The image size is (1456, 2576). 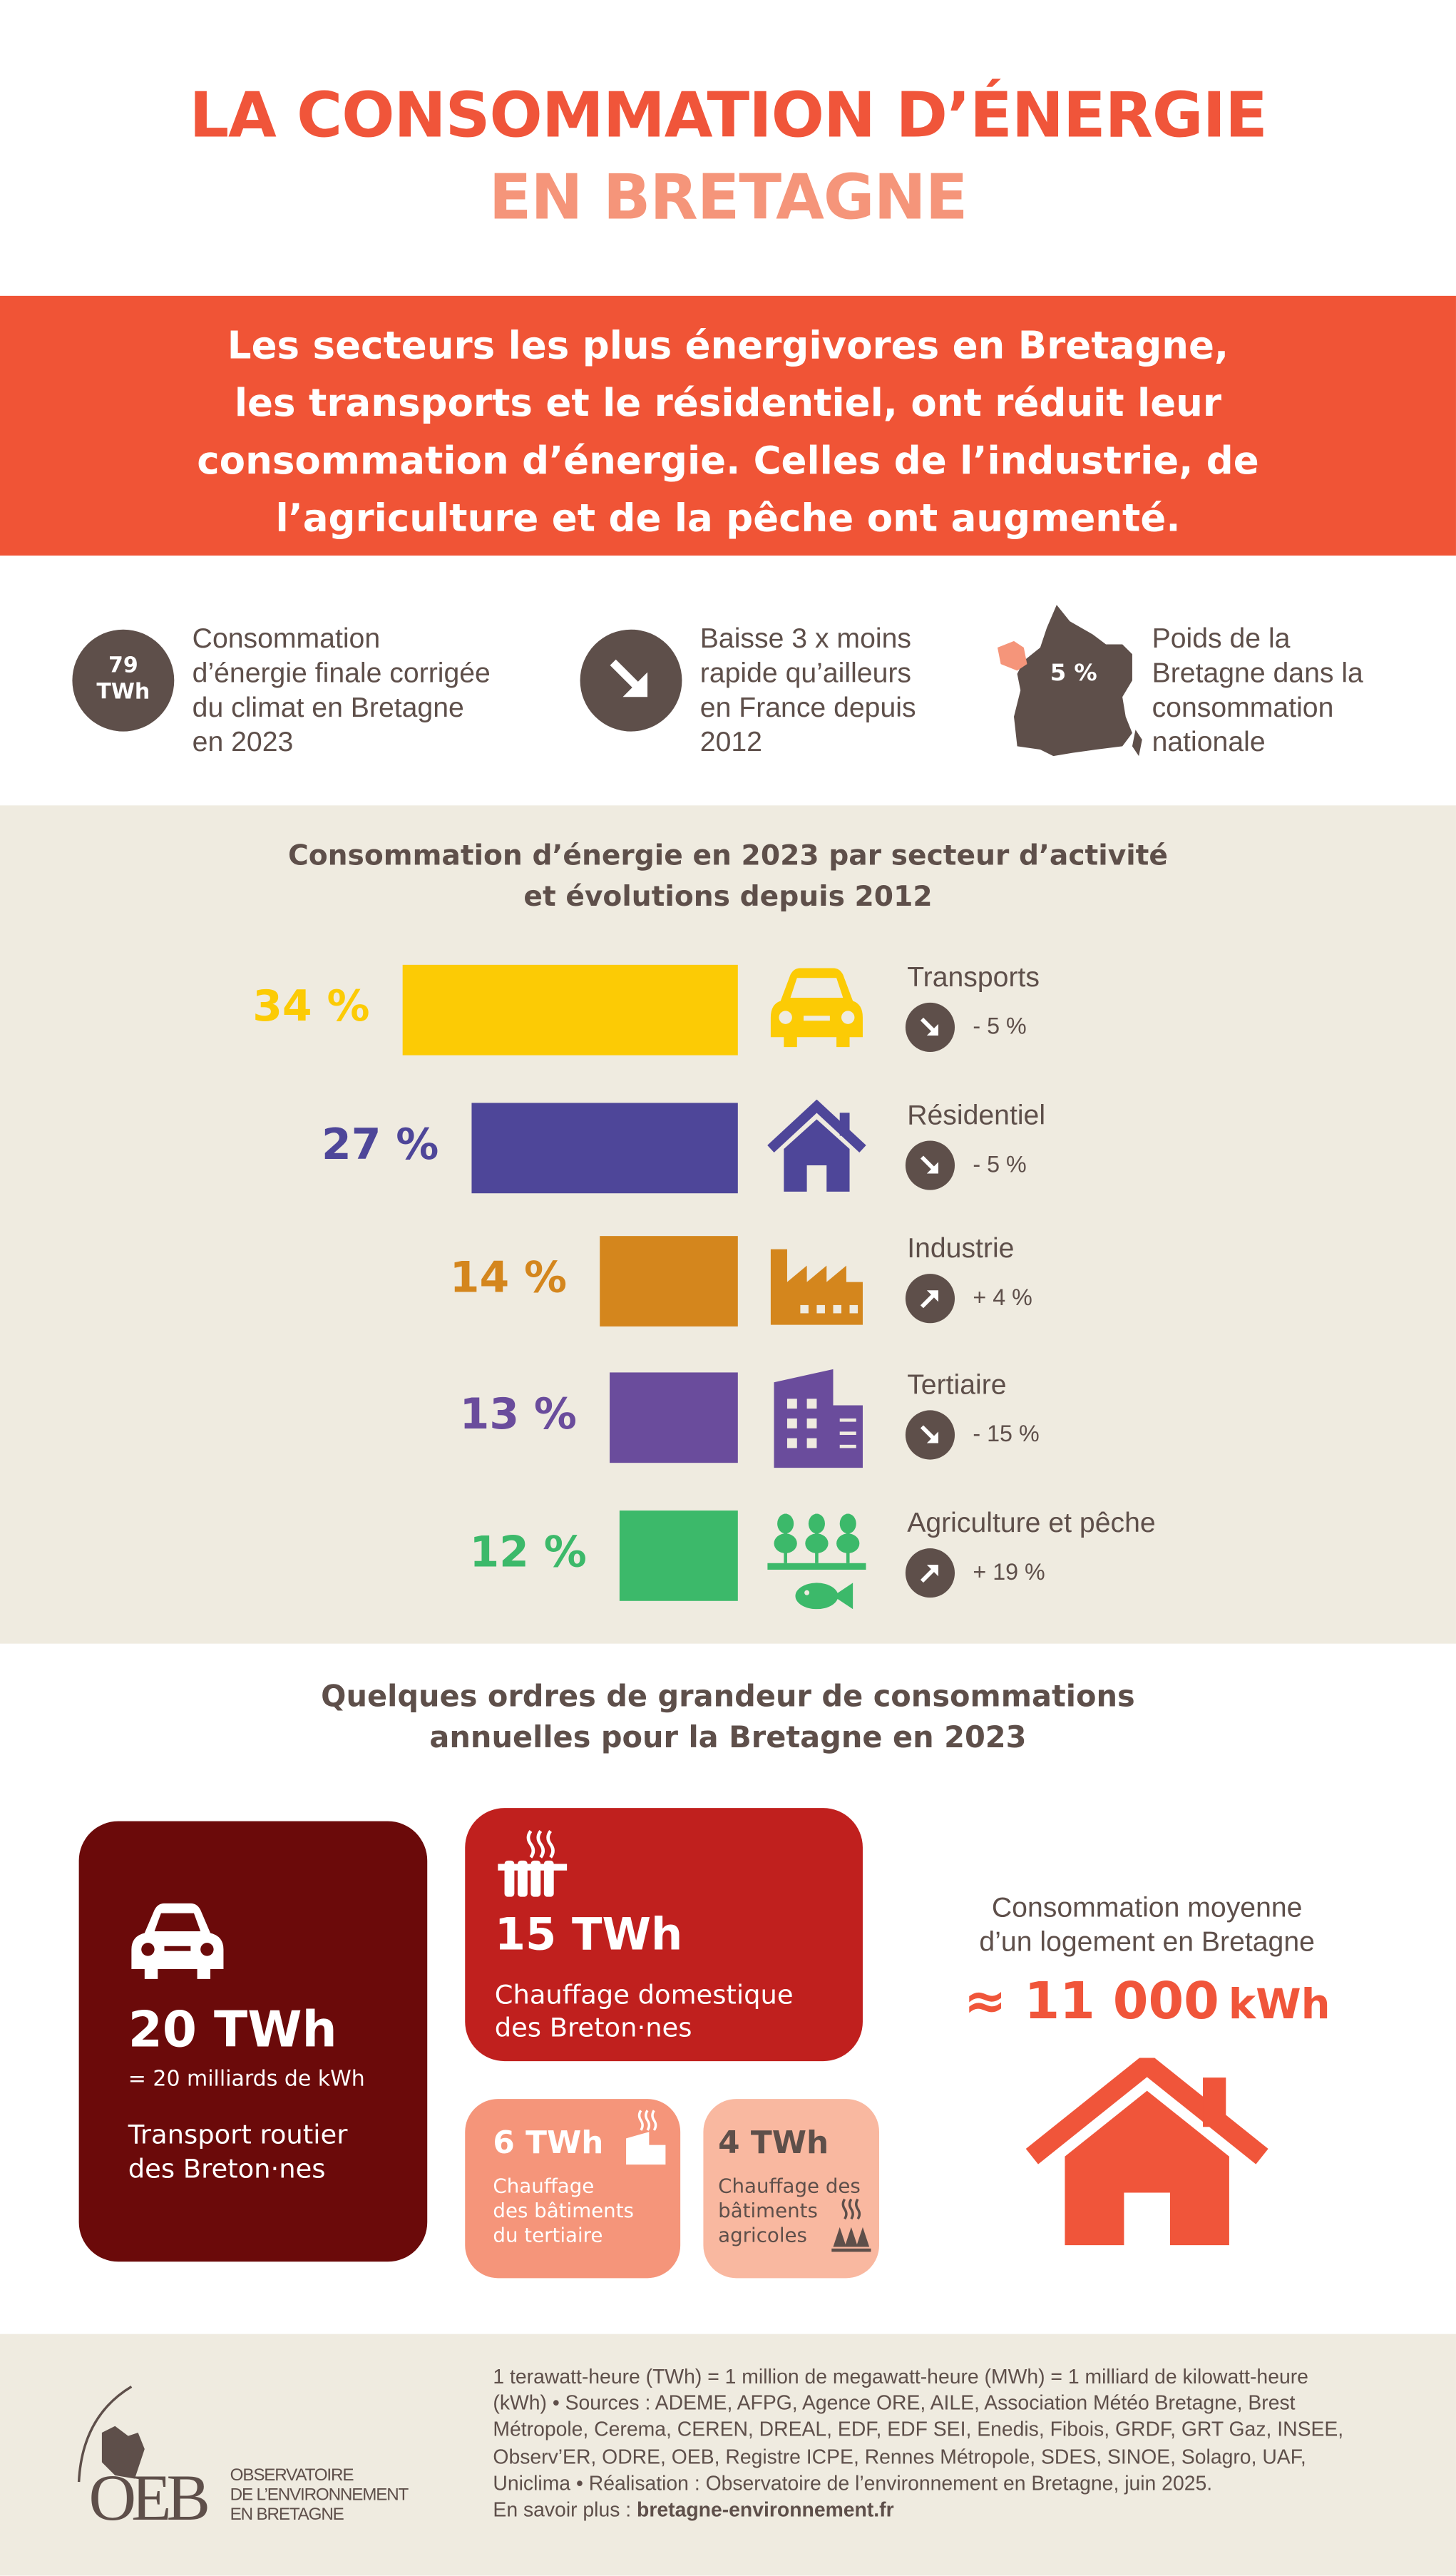 I want to click on crops-fish-icon, so click(x=816, y=1561).